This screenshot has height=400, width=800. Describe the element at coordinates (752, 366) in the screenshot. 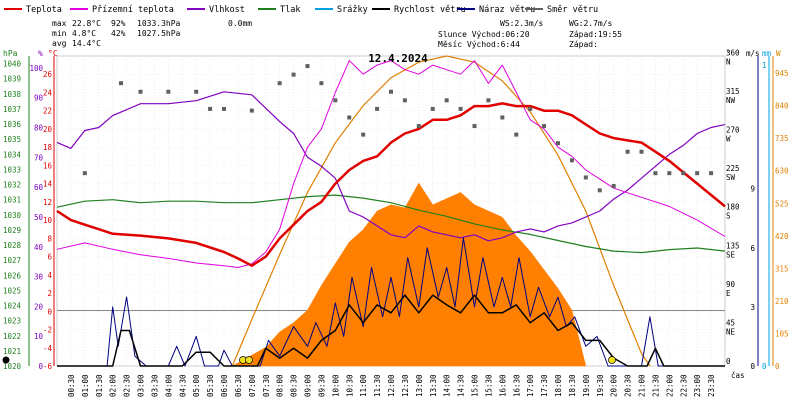

I see `wind-tick-label: 0` at that location.